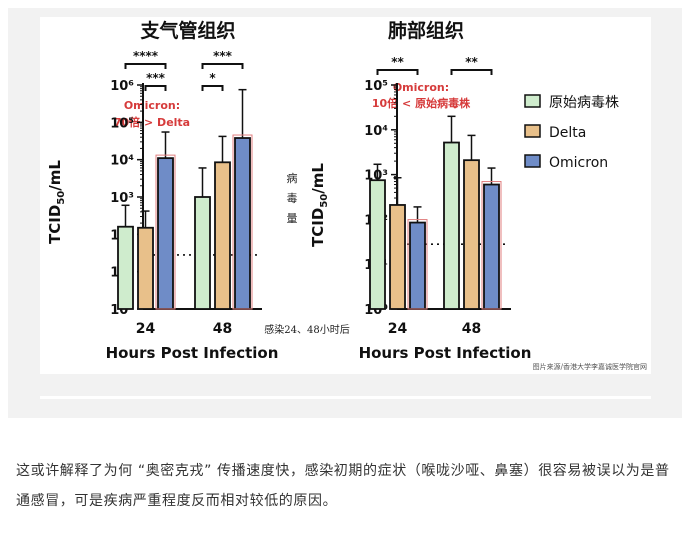  I want to click on chart1-x-tick-label: 48, so click(222, 329).